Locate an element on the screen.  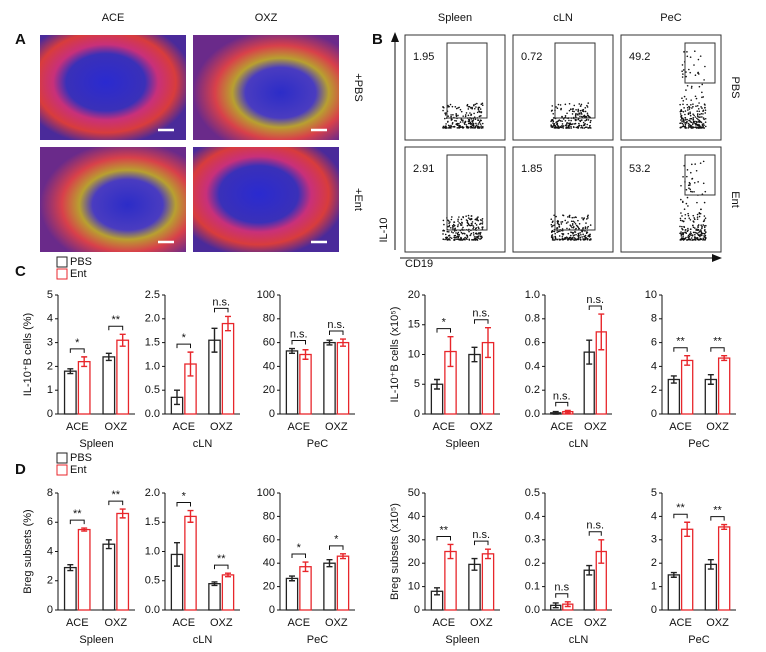
gate is located at coordinates (575, 192).